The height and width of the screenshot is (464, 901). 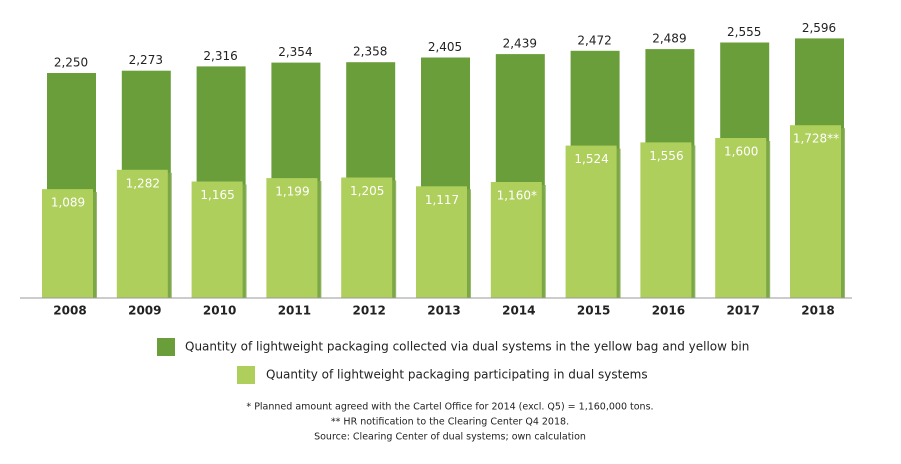 What do you see at coordinates (442, 200) in the screenshot?
I see `value-label: 1,117` at bounding box center [442, 200].